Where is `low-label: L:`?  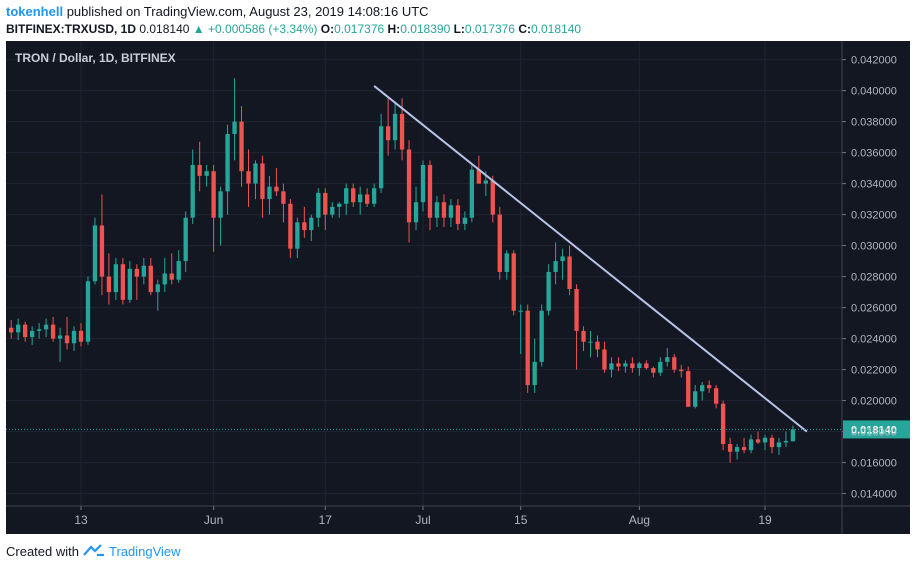 low-label: L: is located at coordinates (459, 29).